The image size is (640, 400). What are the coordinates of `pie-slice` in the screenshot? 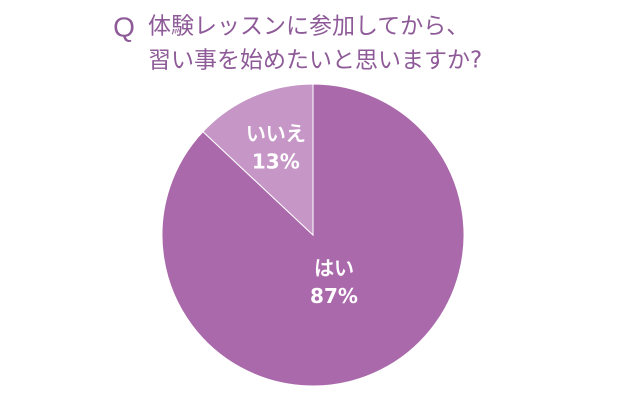 It's located at (258, 160).